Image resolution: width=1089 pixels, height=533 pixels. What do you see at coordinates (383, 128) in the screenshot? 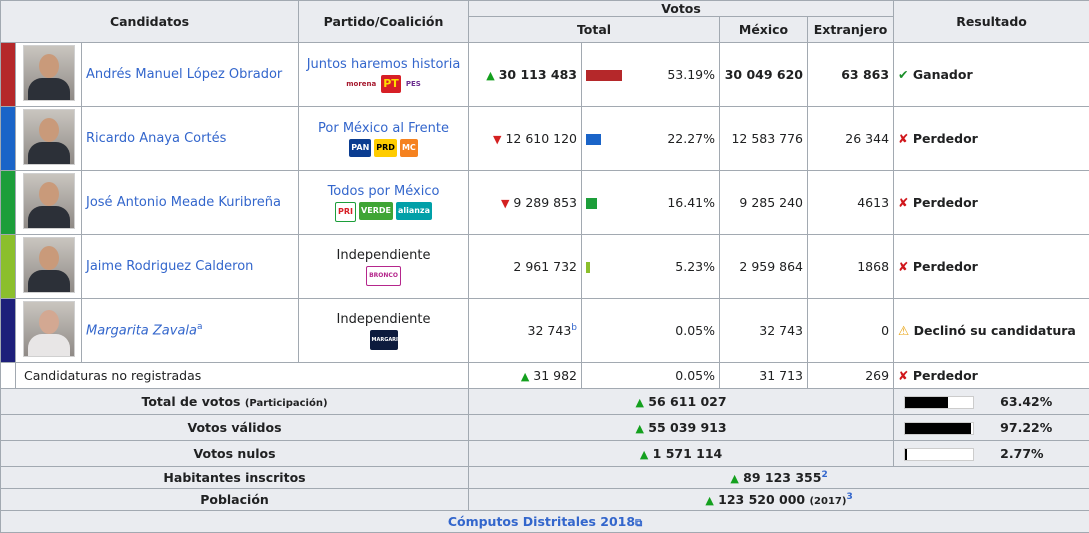
I see `party-link: Por México al Frente` at bounding box center [383, 128].